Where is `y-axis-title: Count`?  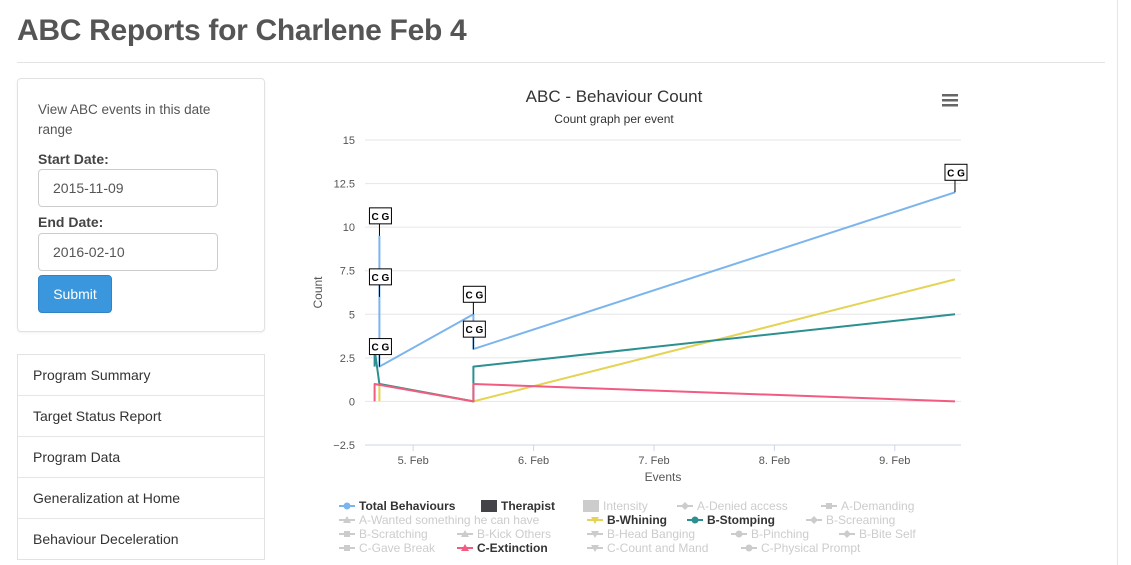
y-axis-title: Count is located at coordinates (318, 292).